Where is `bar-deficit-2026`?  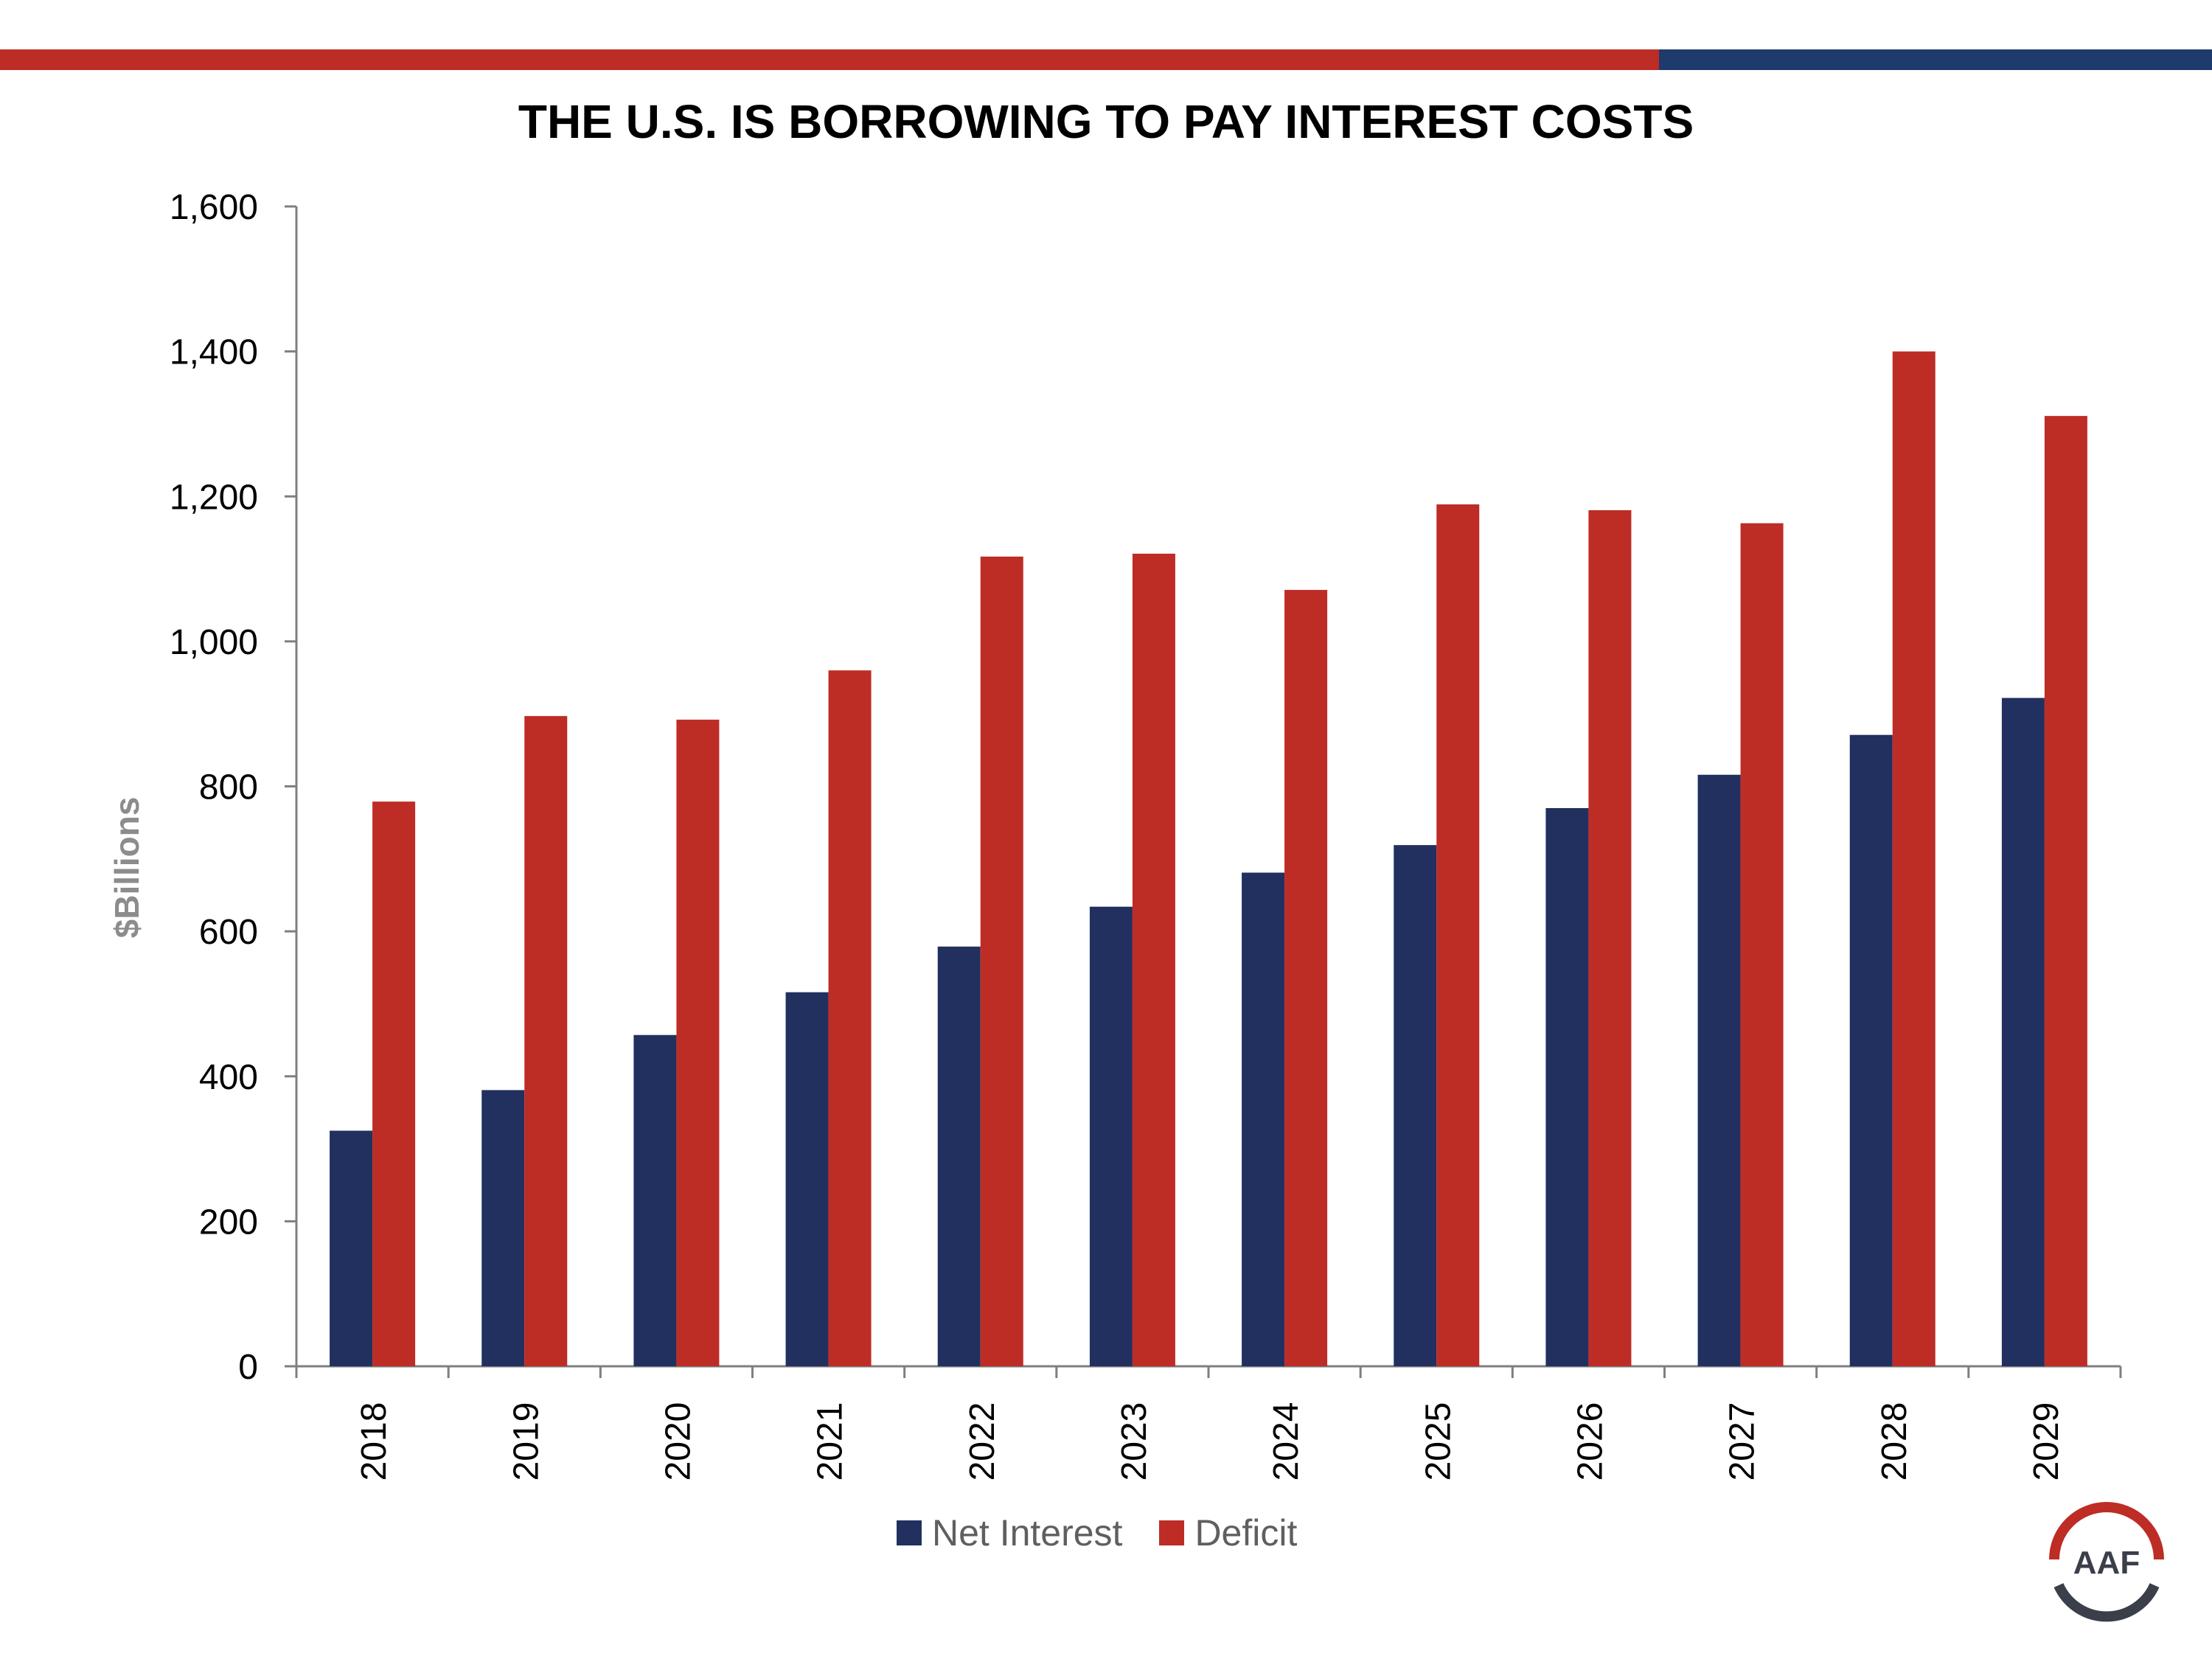 bar-deficit-2026 is located at coordinates (1610, 937).